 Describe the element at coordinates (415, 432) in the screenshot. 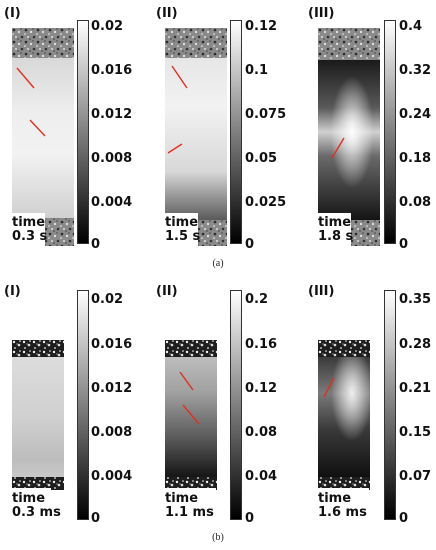

I see `colorbar-tick: 0.15` at that location.